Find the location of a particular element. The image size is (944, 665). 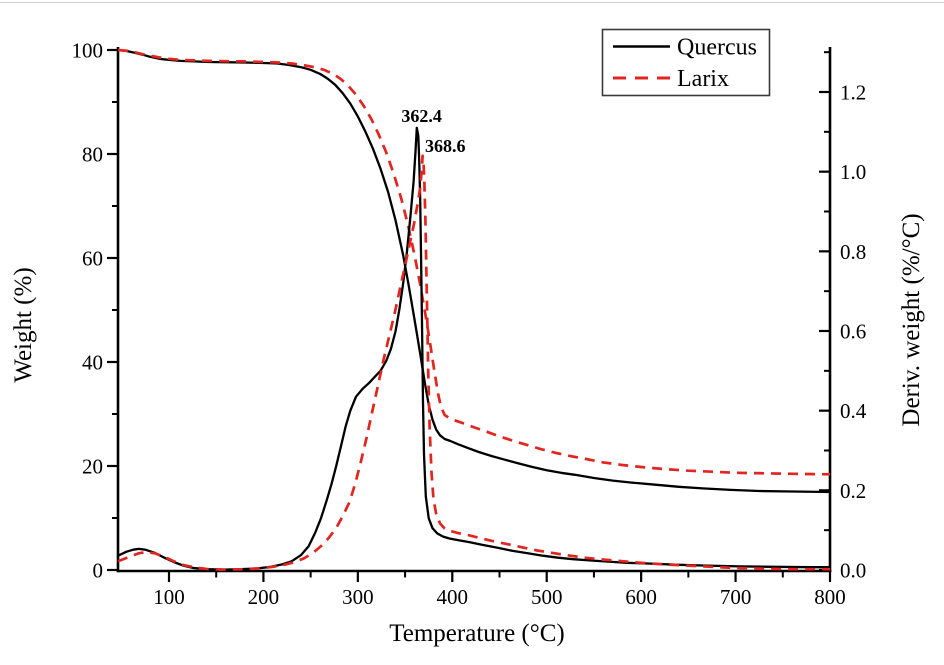

y-left-tick-label: 60 is located at coordinates (92, 259).